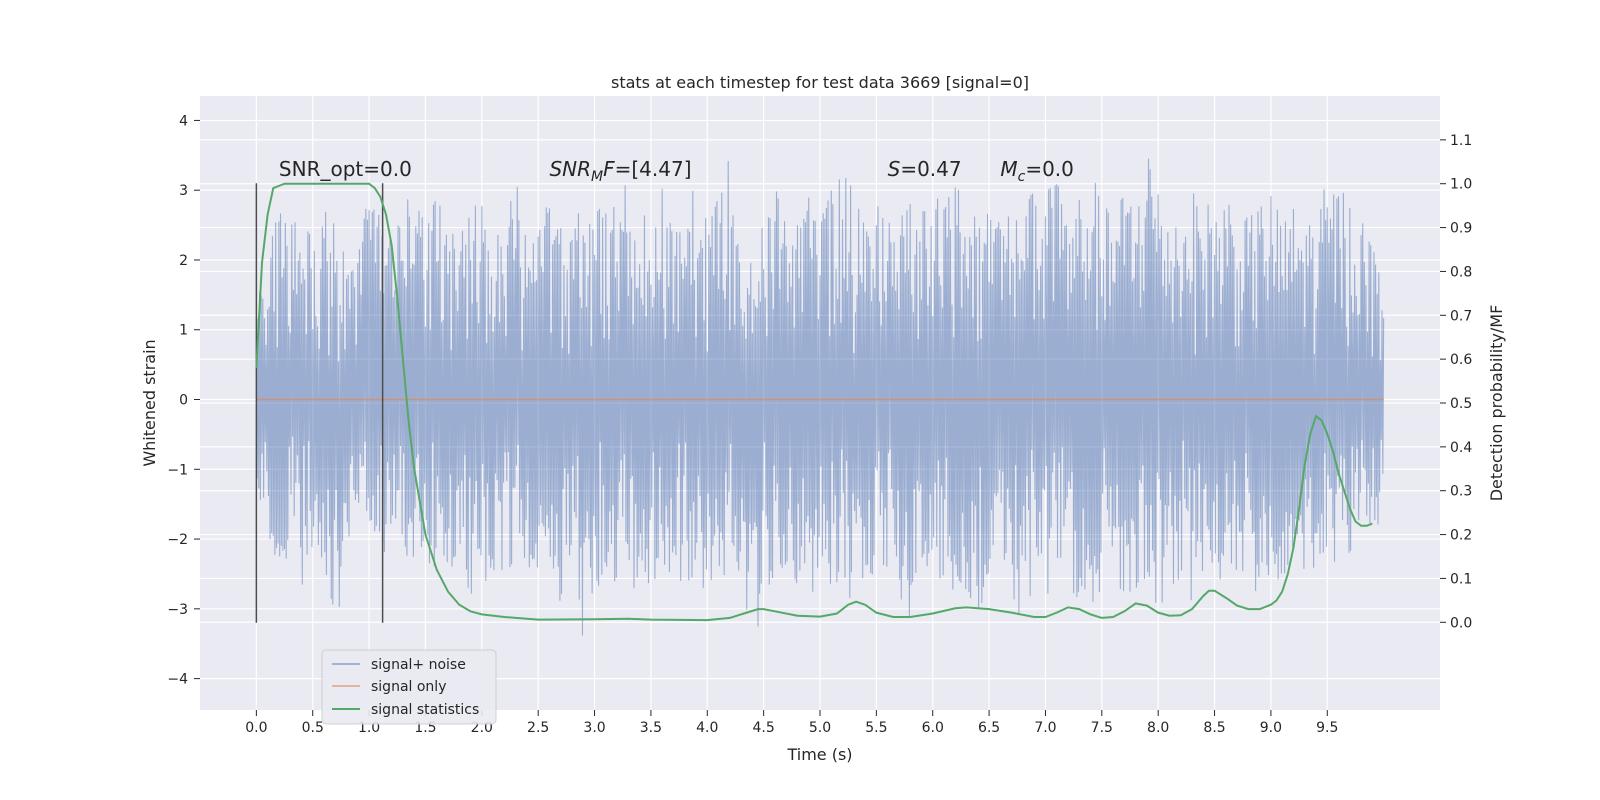 Image resolution: width=1600 pixels, height=800 pixels. Describe the element at coordinates (1461, 448) in the screenshot. I see `y-right-tick-label: 0.4` at that location.